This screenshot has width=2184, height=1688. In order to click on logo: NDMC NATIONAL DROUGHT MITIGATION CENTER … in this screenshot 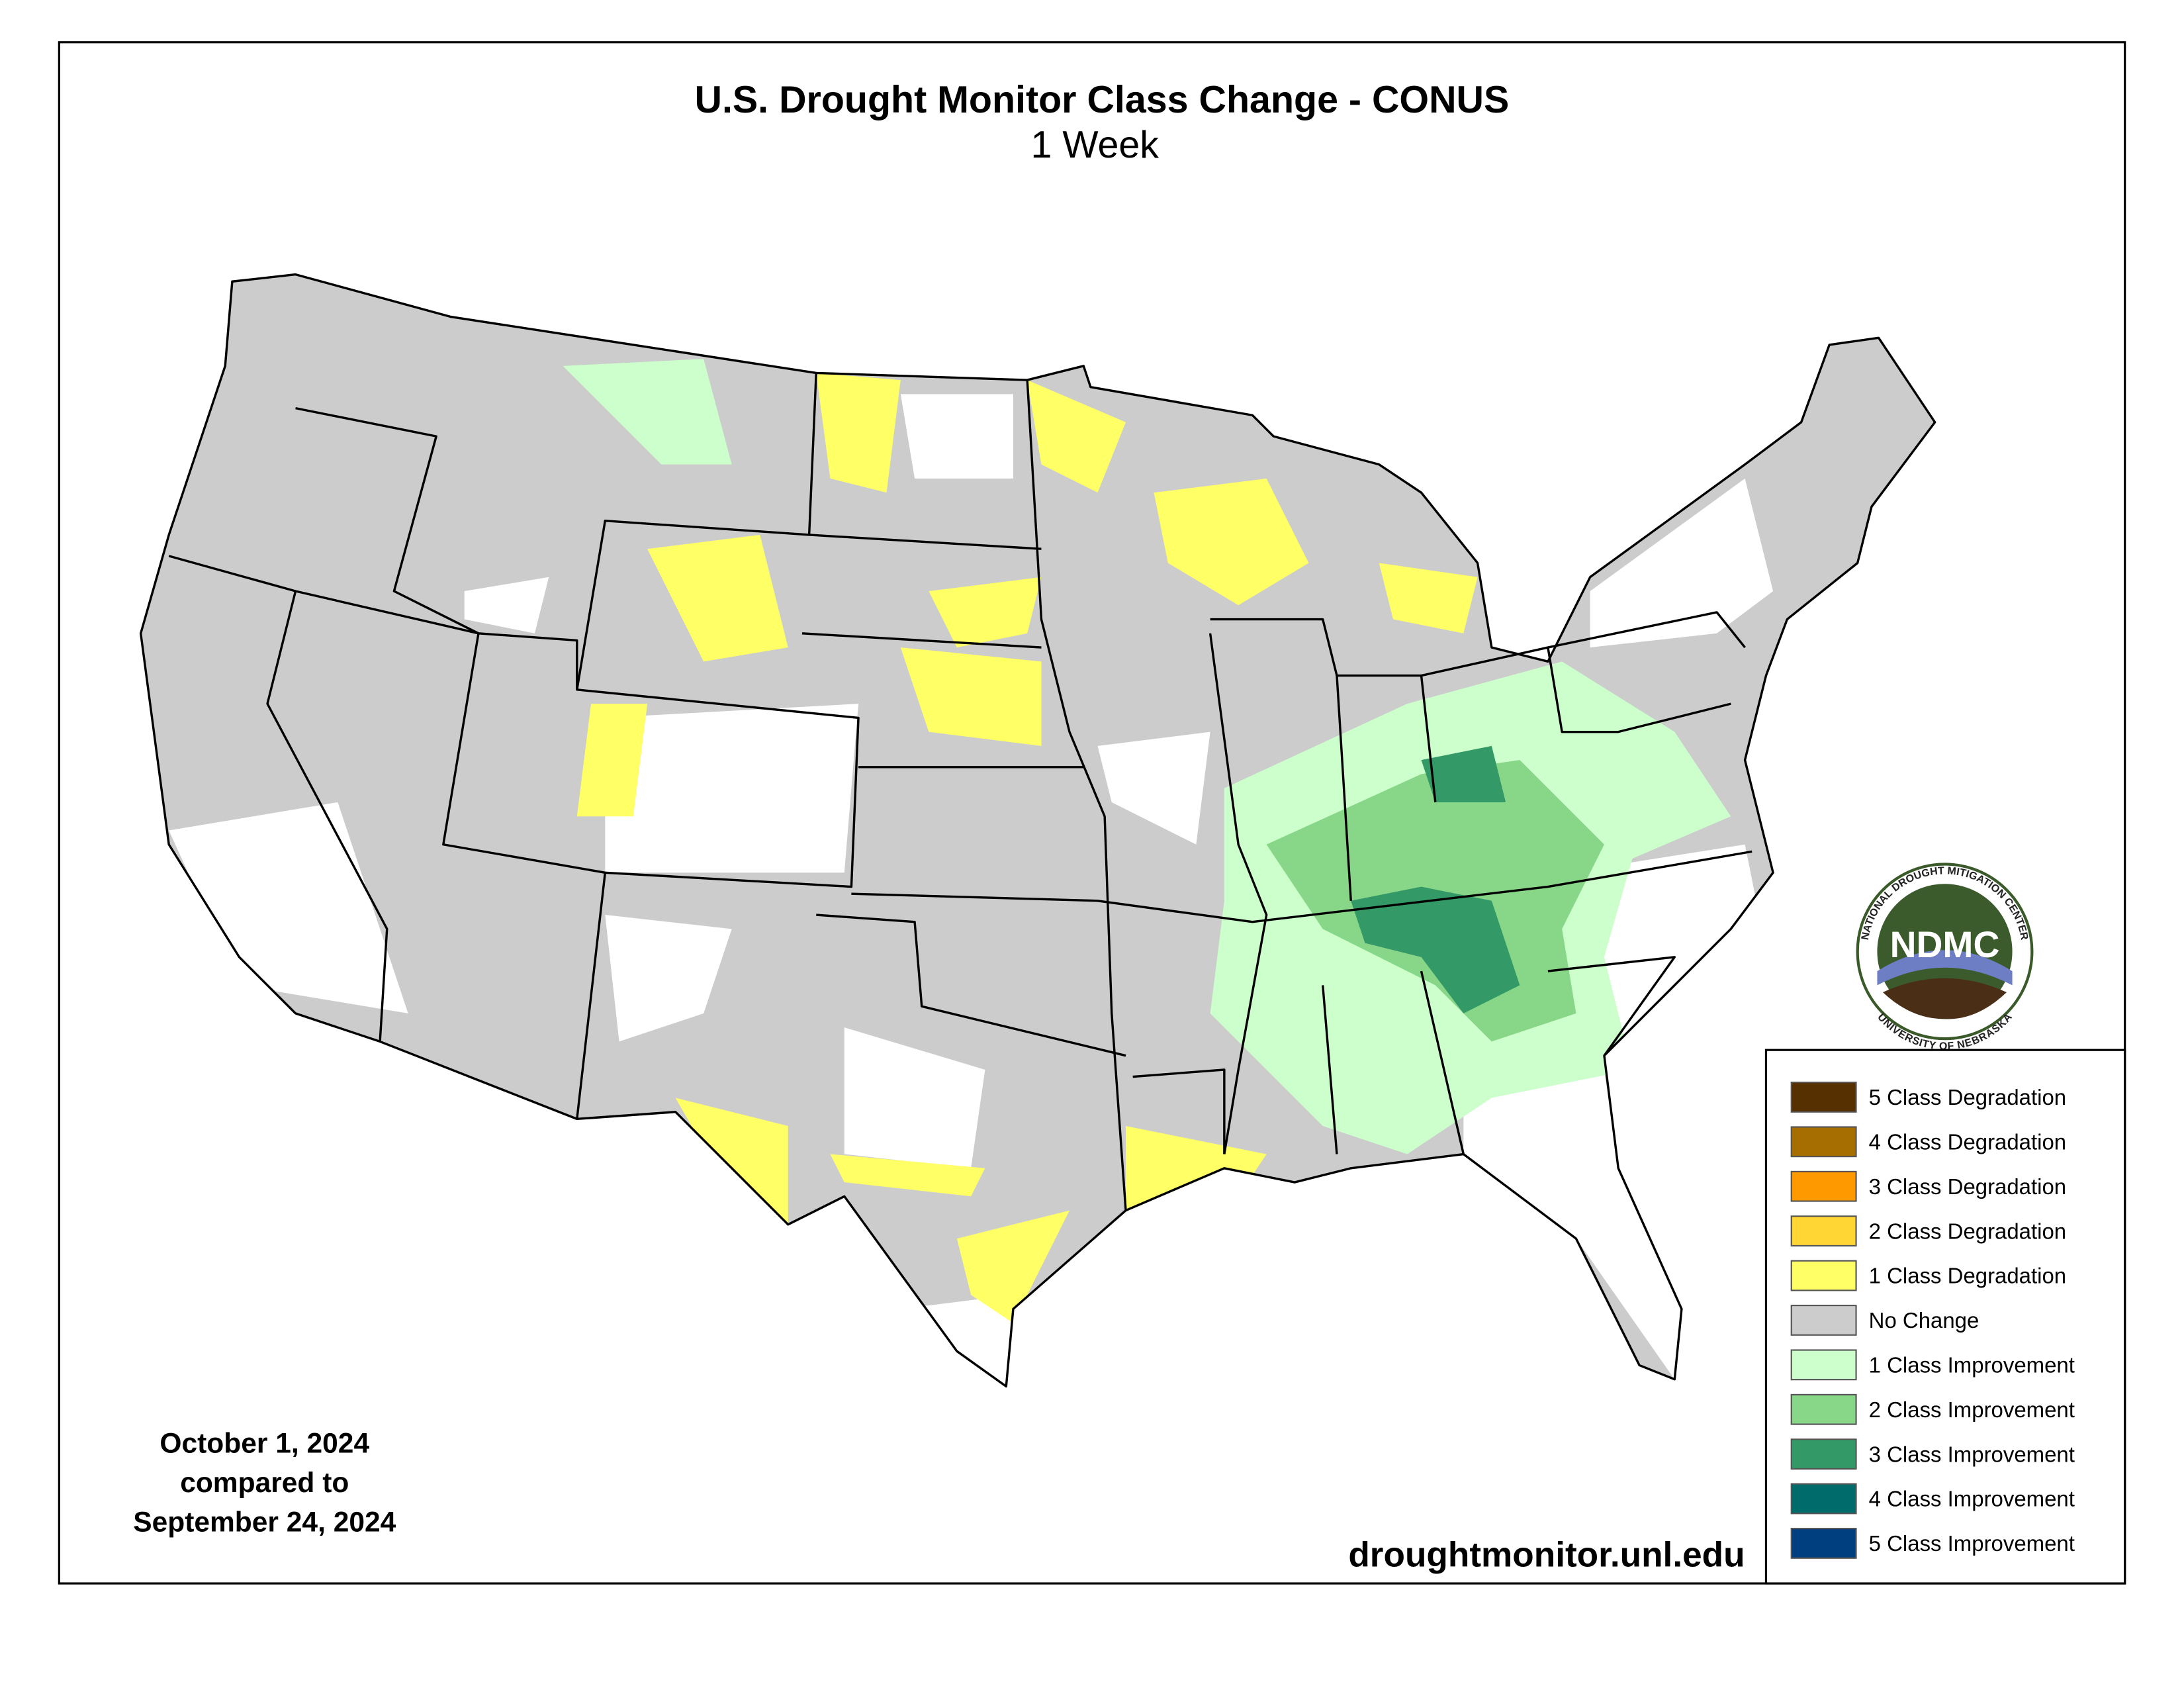, I will do `click(1945, 958)`.